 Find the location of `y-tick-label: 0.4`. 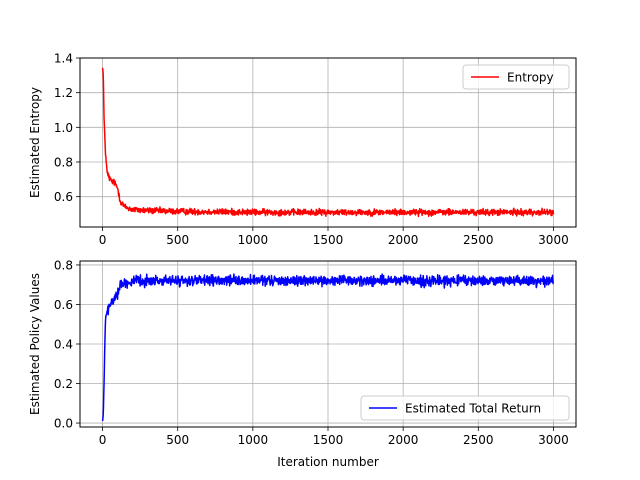

y-tick-label: 0.4 is located at coordinates (63, 345).